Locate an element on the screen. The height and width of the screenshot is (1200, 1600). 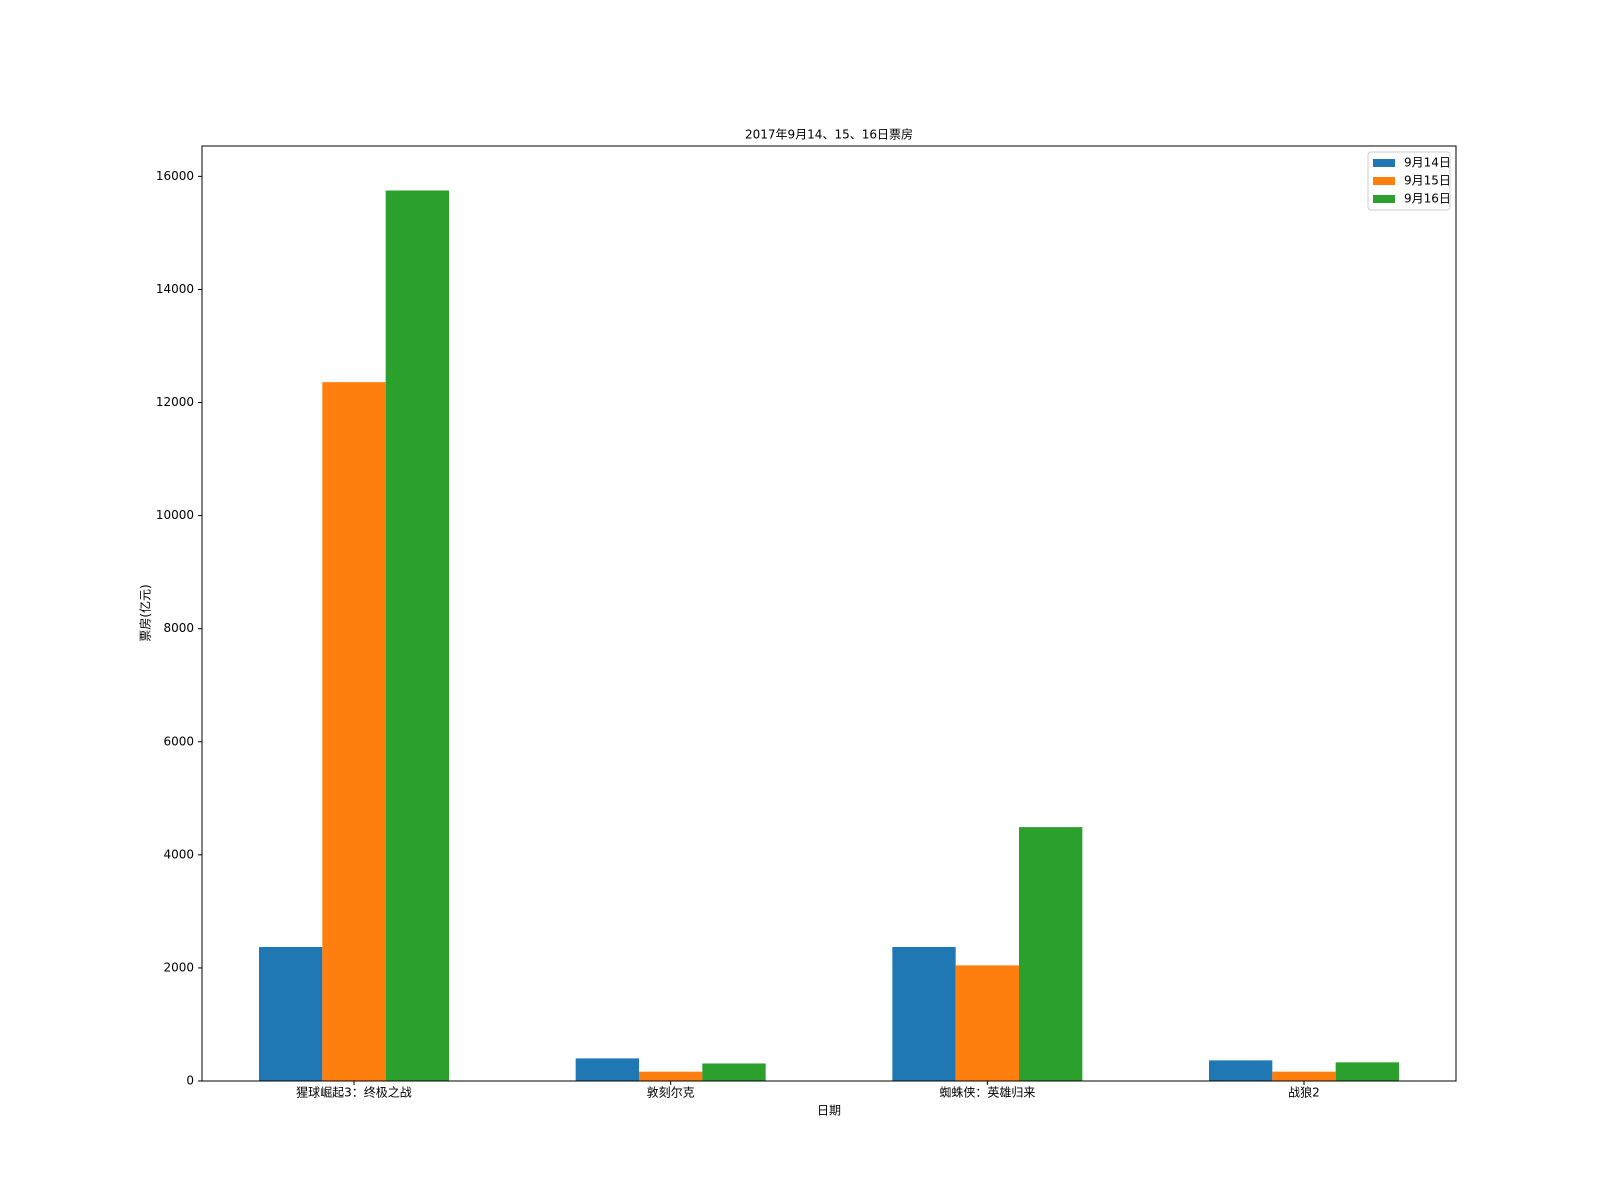
y-tick-label: 2000 is located at coordinates (178, 967).